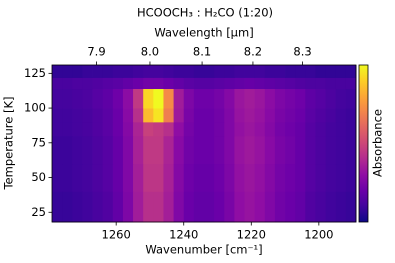 The width and height of the screenshot is (395, 263). Describe the element at coordinates (96, 52) in the screenshot. I see `x2-tick-label: 7.9` at that location.